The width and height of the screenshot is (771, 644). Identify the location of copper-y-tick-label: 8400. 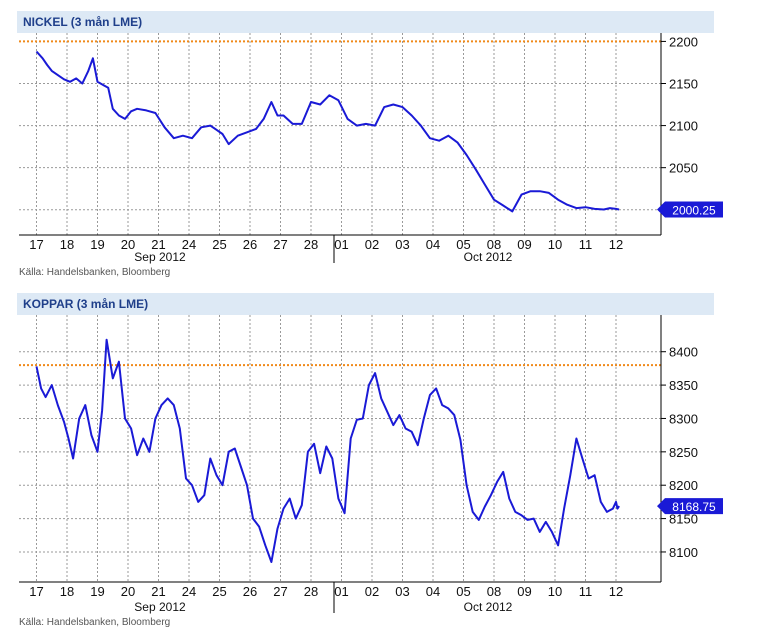
(683, 352).